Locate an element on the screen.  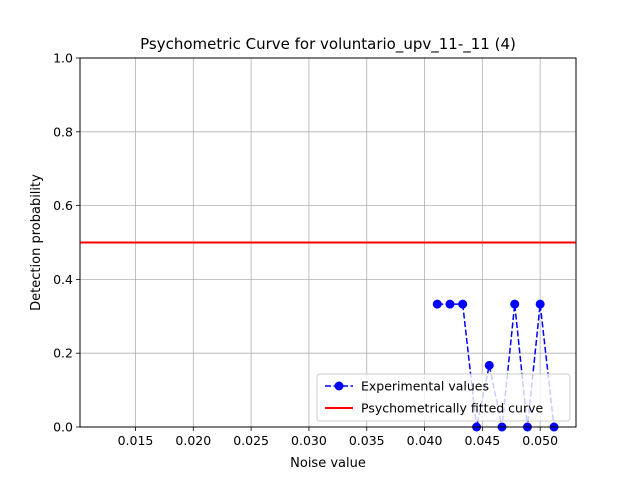
x-tick-label: 0.040 is located at coordinates (425, 440).